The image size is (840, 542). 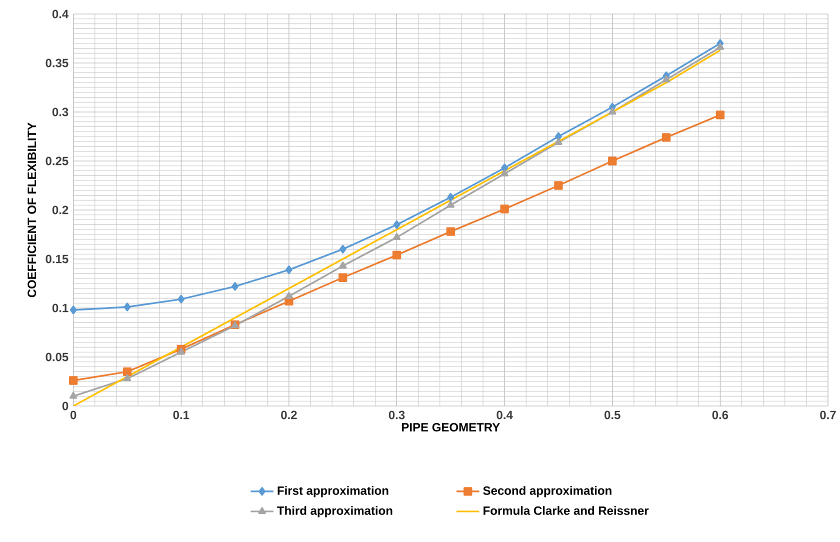 I want to click on y-tick-label: 0.1, so click(x=60, y=308).